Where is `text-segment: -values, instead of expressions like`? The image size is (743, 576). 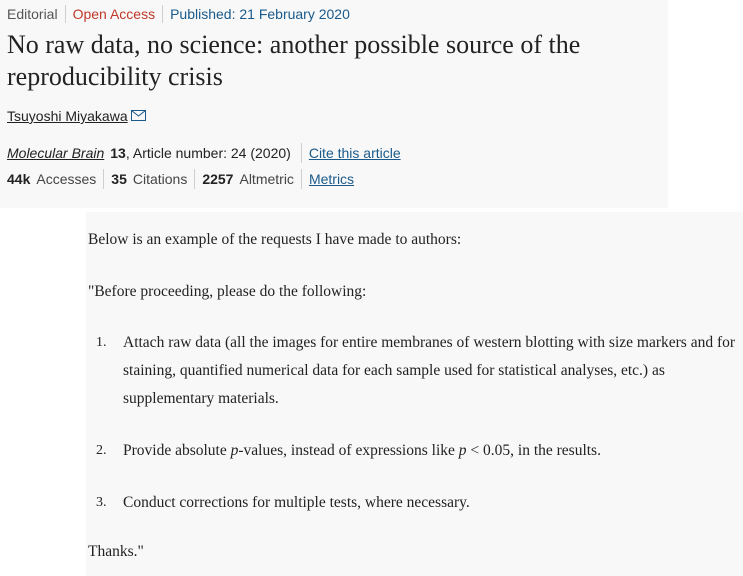
text-segment: -values, instead of expressions like is located at coordinates (348, 450).